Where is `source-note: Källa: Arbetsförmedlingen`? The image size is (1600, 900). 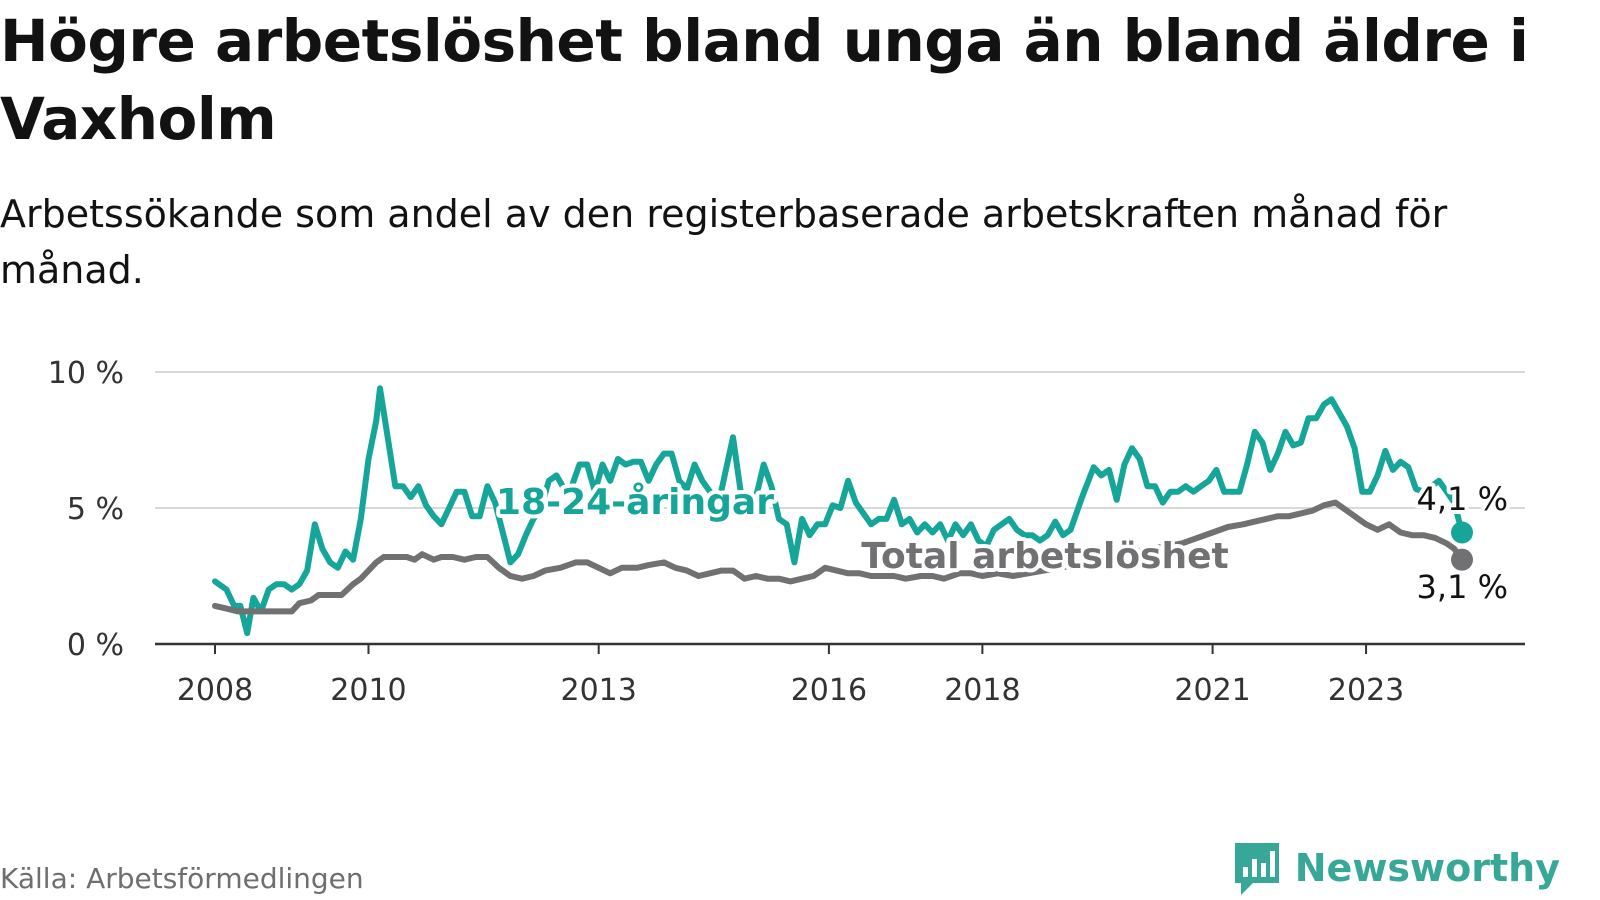 source-note: Källa: Arbetsförmedlingen is located at coordinates (182, 878).